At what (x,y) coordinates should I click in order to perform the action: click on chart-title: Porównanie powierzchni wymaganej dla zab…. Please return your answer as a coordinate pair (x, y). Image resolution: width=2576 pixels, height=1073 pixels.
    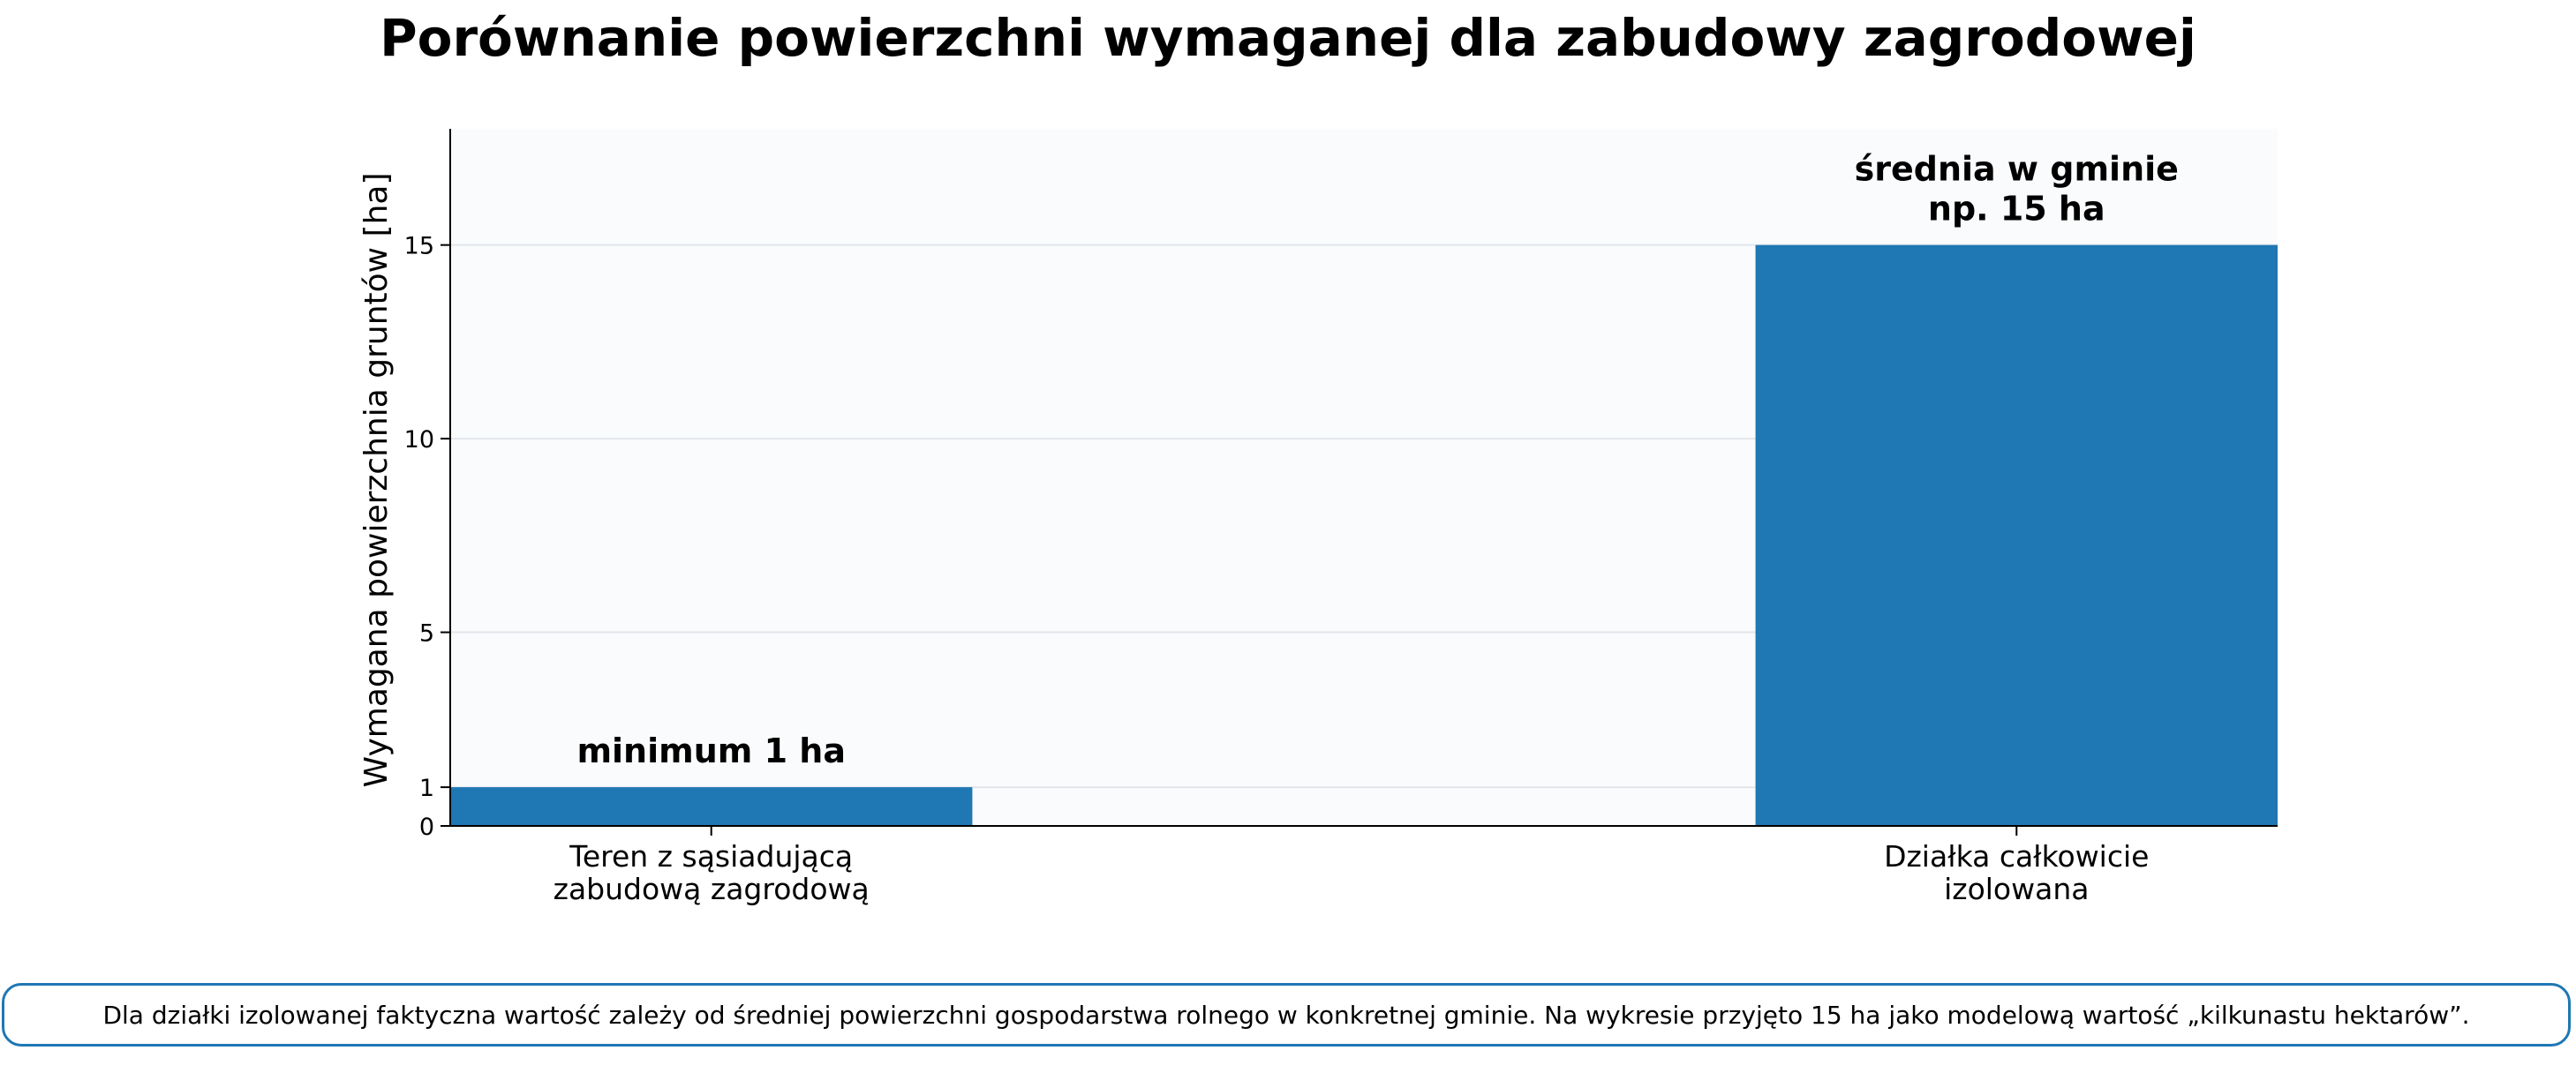
    Looking at the image, I should click on (1288, 38).